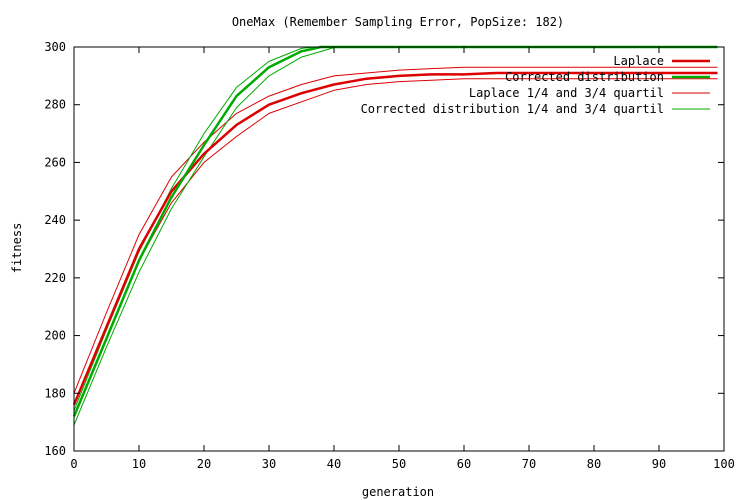 Image resolution: width=750 pixels, height=500 pixels. I want to click on y-tick-label: 160, so click(55, 451).